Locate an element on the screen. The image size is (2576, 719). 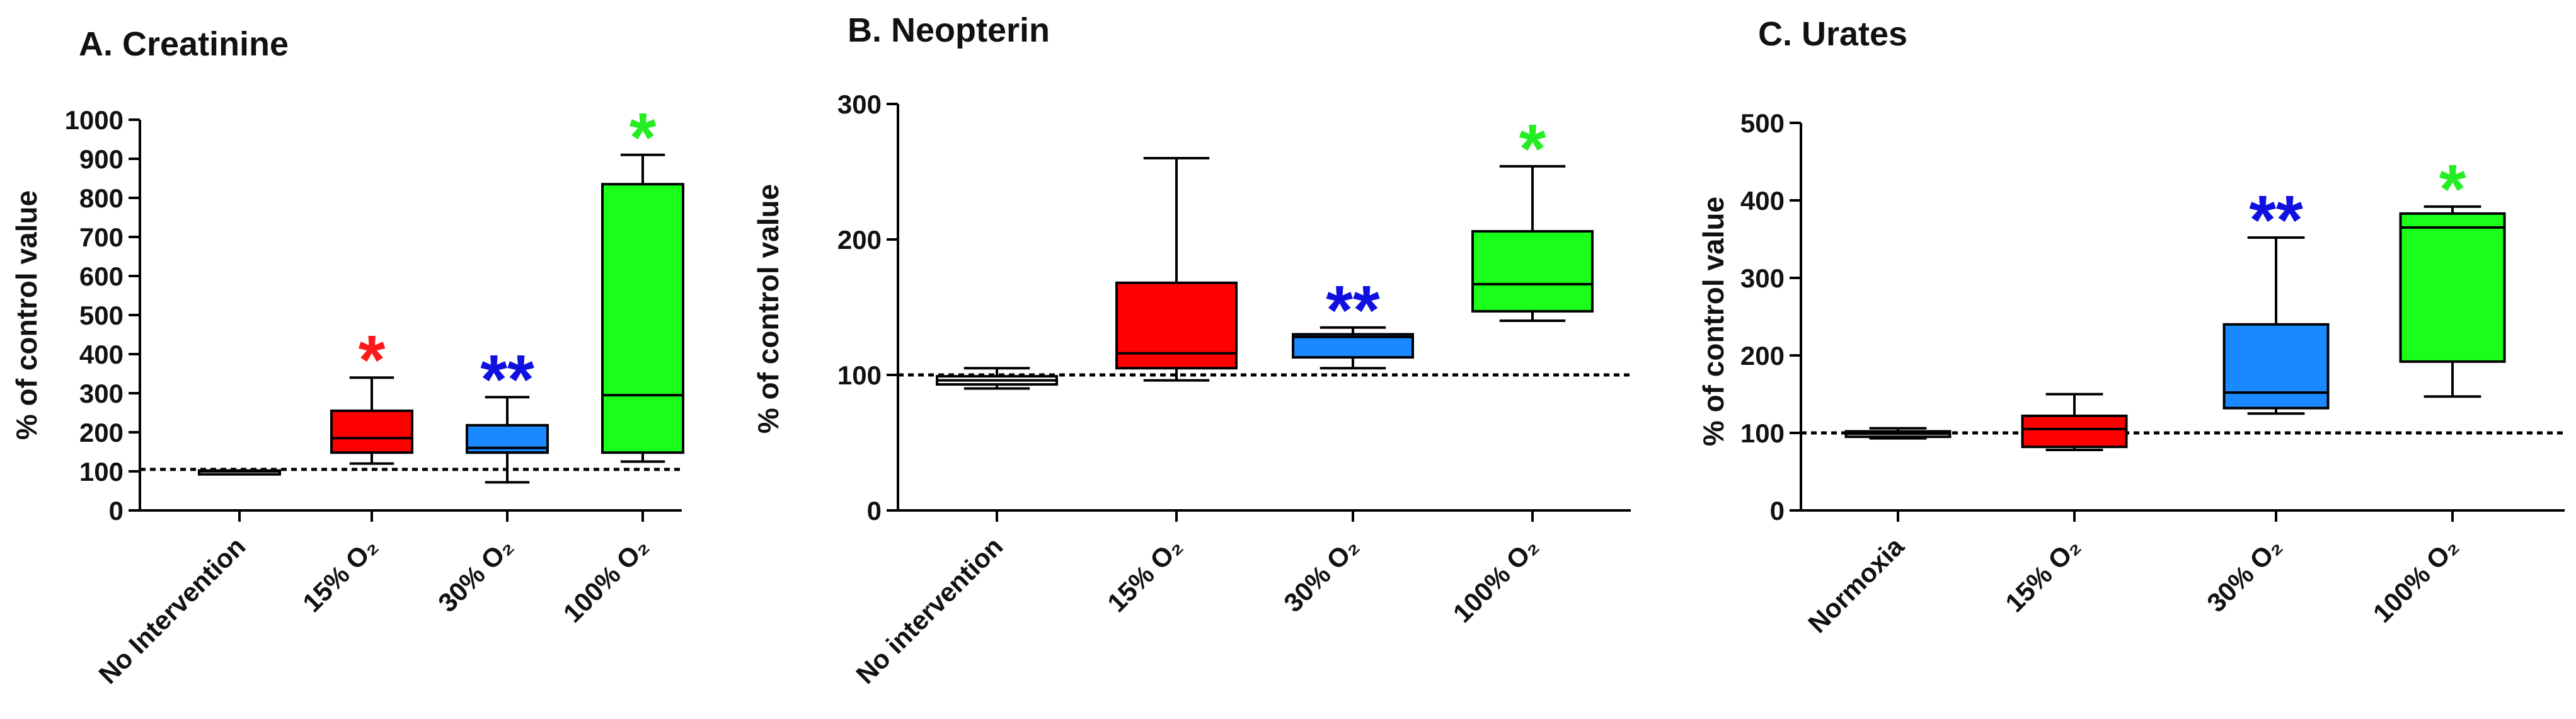
y-tick-label: 1000 is located at coordinates (94, 120).